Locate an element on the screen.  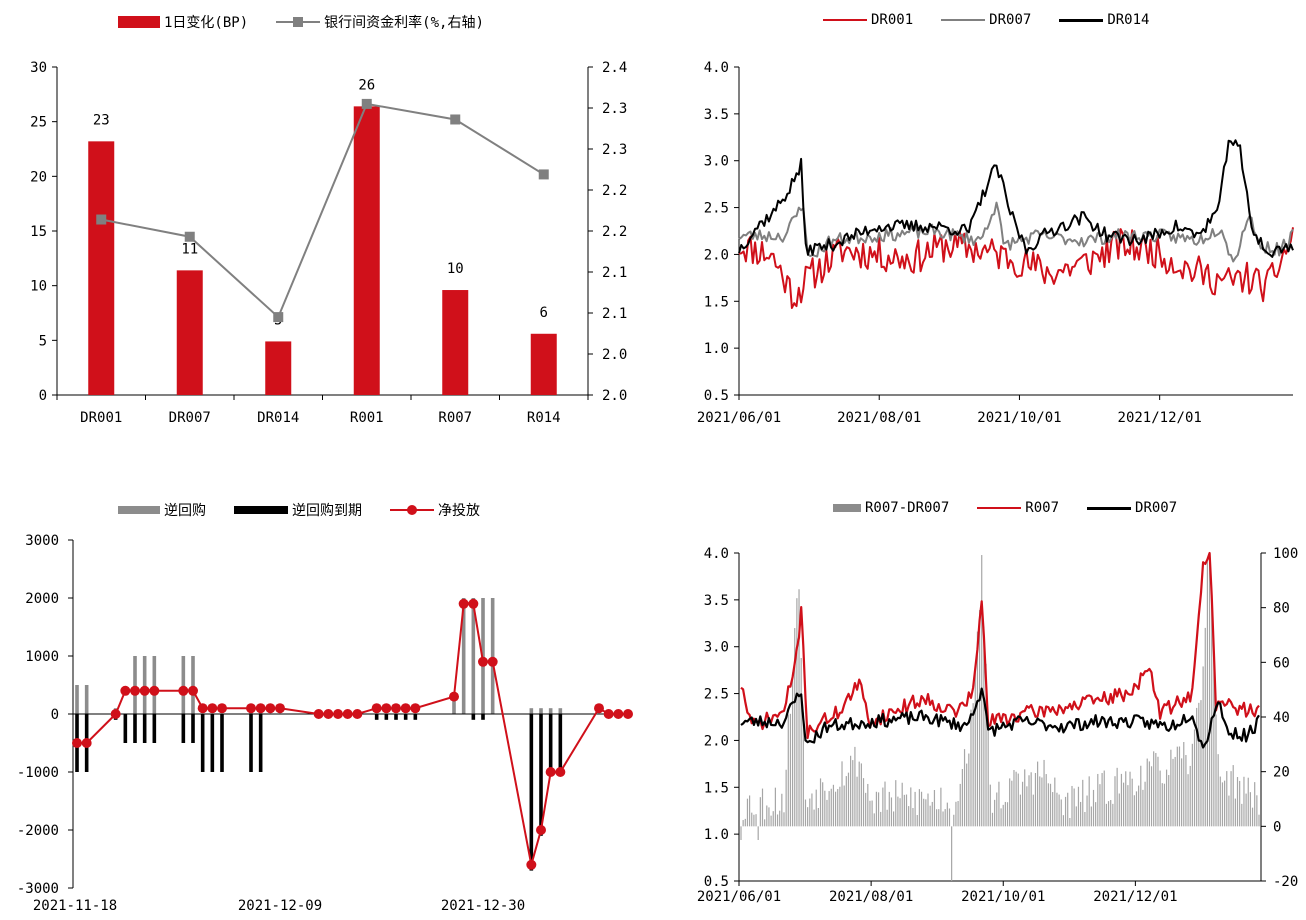
legend-br: R007-DR007 R007 DR007 is located at coordinates (1005, 508).